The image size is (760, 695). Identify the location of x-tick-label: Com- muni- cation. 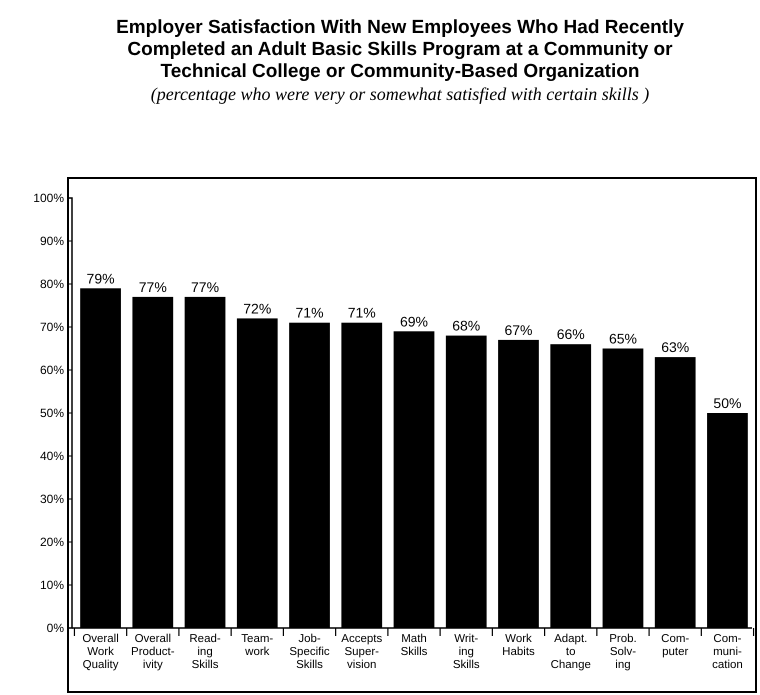
(727, 652).